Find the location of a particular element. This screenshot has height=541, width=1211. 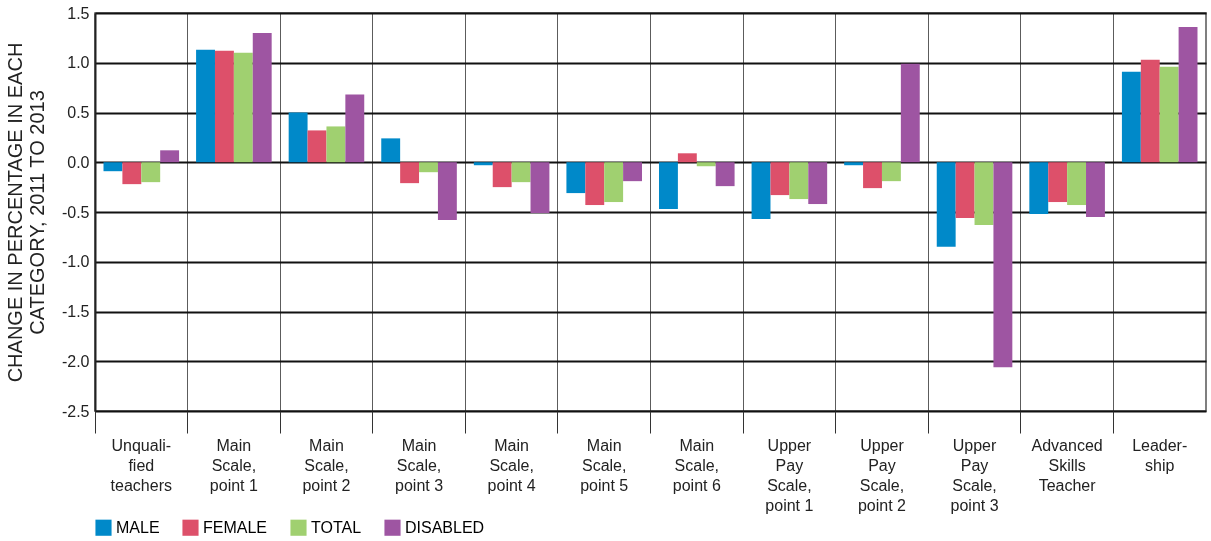

y-tick-label: 0.5 is located at coordinates (78, 112).